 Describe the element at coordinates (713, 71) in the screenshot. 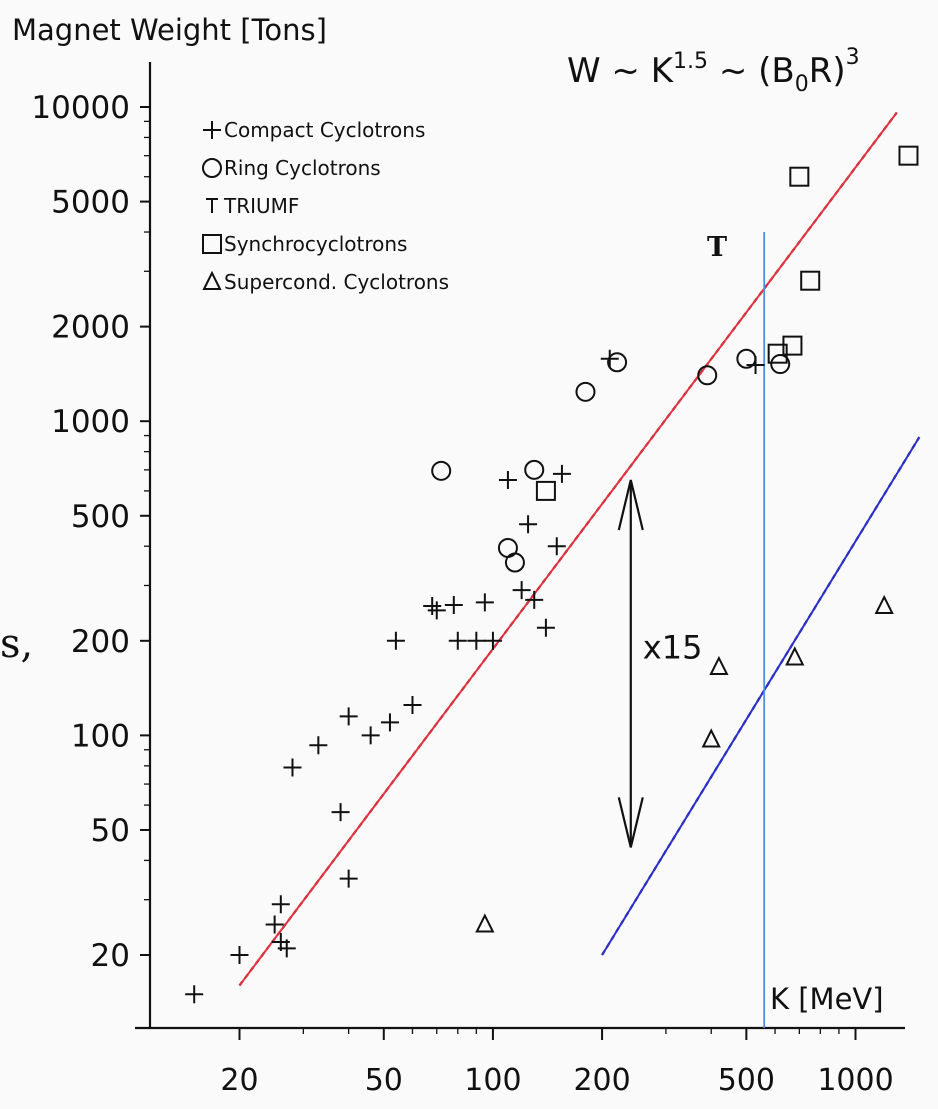

I see `chart-title-formula: W ~ K1.5 ~ (B0R)3` at that location.